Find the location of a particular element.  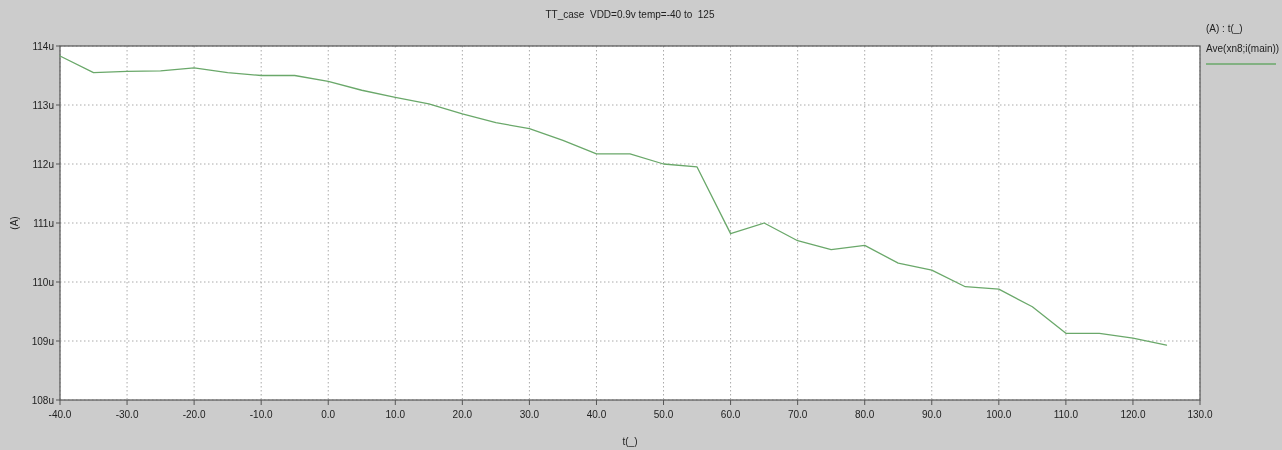

y-tick-label: 109u is located at coordinates (42, 341).